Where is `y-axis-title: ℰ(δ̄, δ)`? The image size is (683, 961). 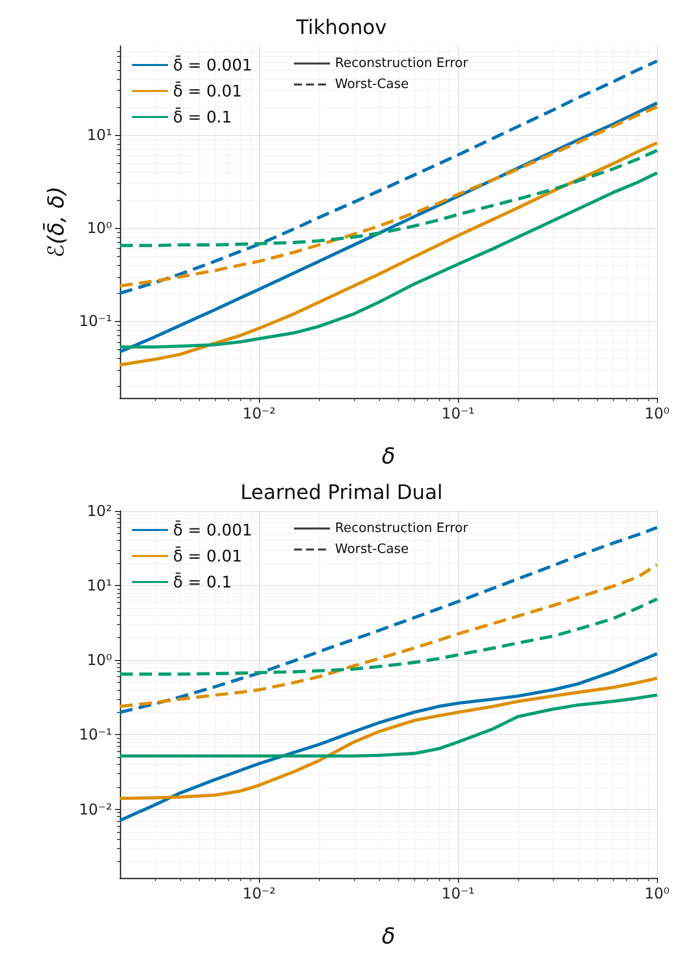
y-axis-title: ℰ(δ̄, δ) is located at coordinates (56, 222).